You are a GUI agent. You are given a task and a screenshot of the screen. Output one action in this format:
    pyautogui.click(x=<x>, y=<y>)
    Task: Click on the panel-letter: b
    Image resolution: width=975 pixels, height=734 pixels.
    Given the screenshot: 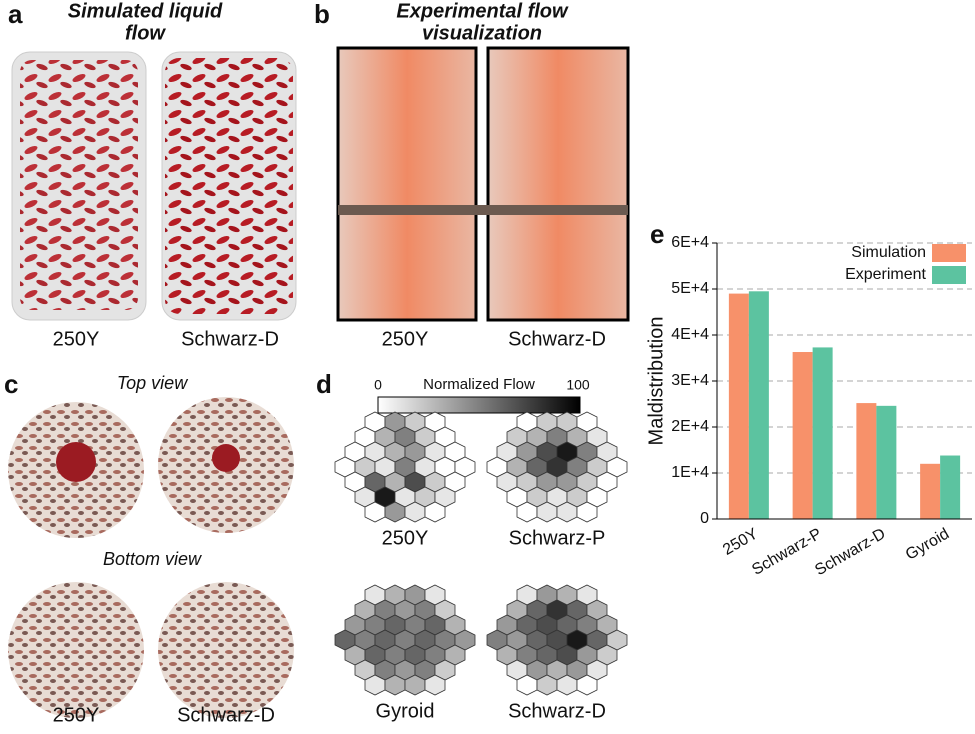 What is the action you would take?
    pyautogui.click(x=322, y=14)
    